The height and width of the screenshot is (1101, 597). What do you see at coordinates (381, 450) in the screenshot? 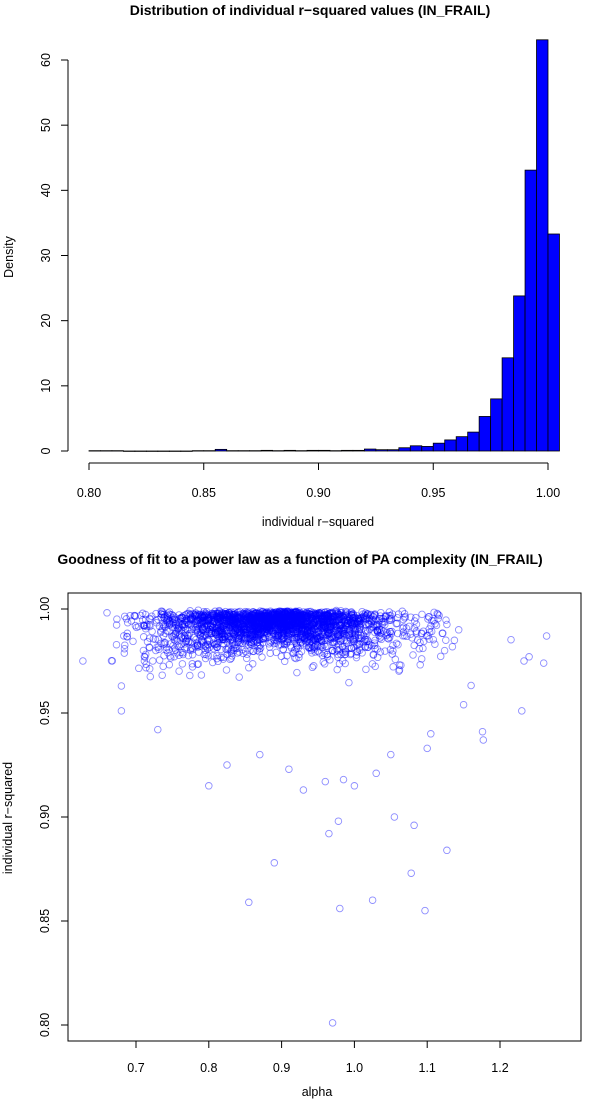
I see `histogram-bar` at bounding box center [381, 450].